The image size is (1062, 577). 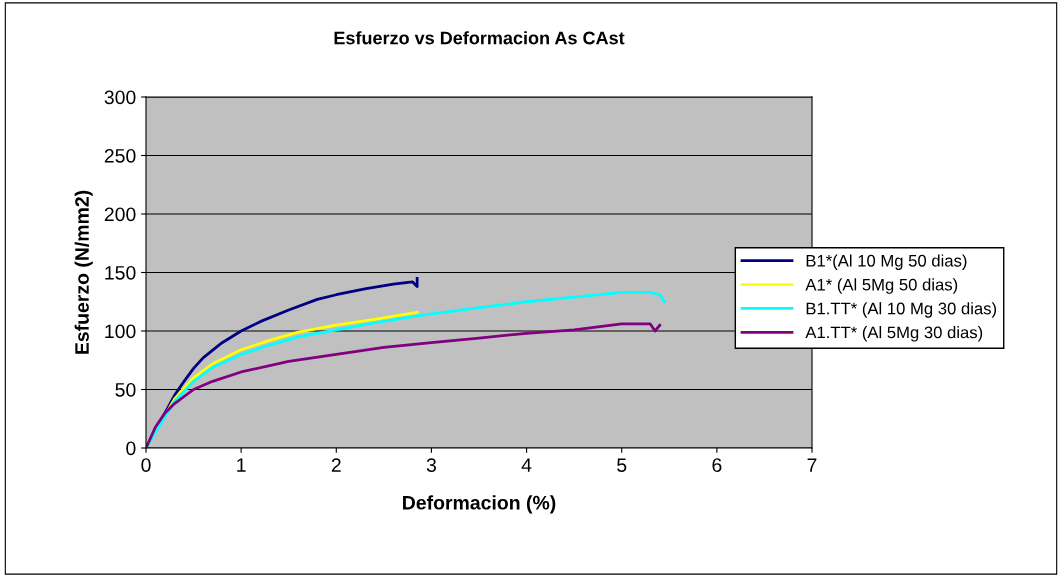 What do you see at coordinates (717, 465) in the screenshot?
I see `x-tick-label: 6` at bounding box center [717, 465].